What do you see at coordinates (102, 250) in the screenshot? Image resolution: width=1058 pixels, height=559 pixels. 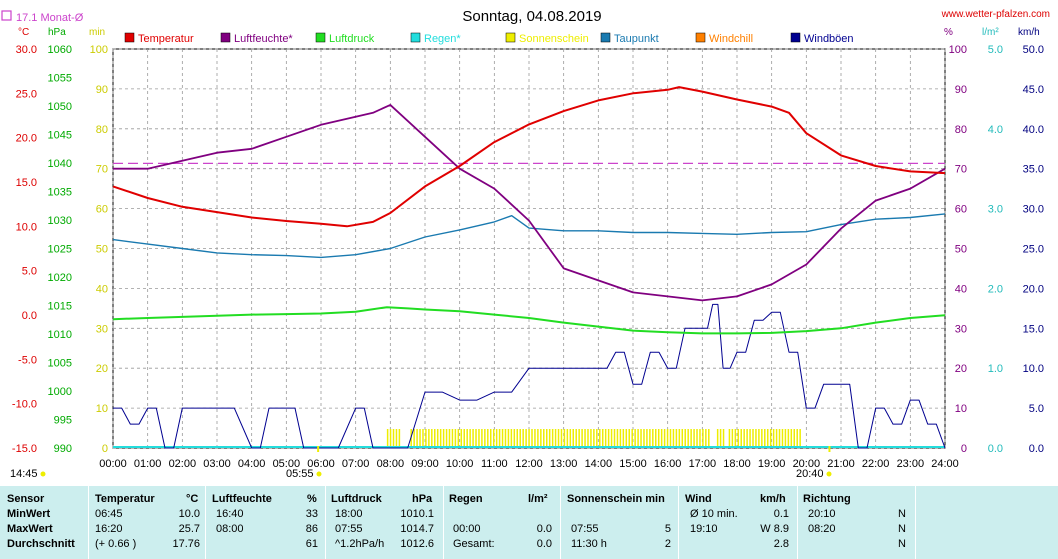 I see `sun-tick-label: 50` at bounding box center [102, 250].